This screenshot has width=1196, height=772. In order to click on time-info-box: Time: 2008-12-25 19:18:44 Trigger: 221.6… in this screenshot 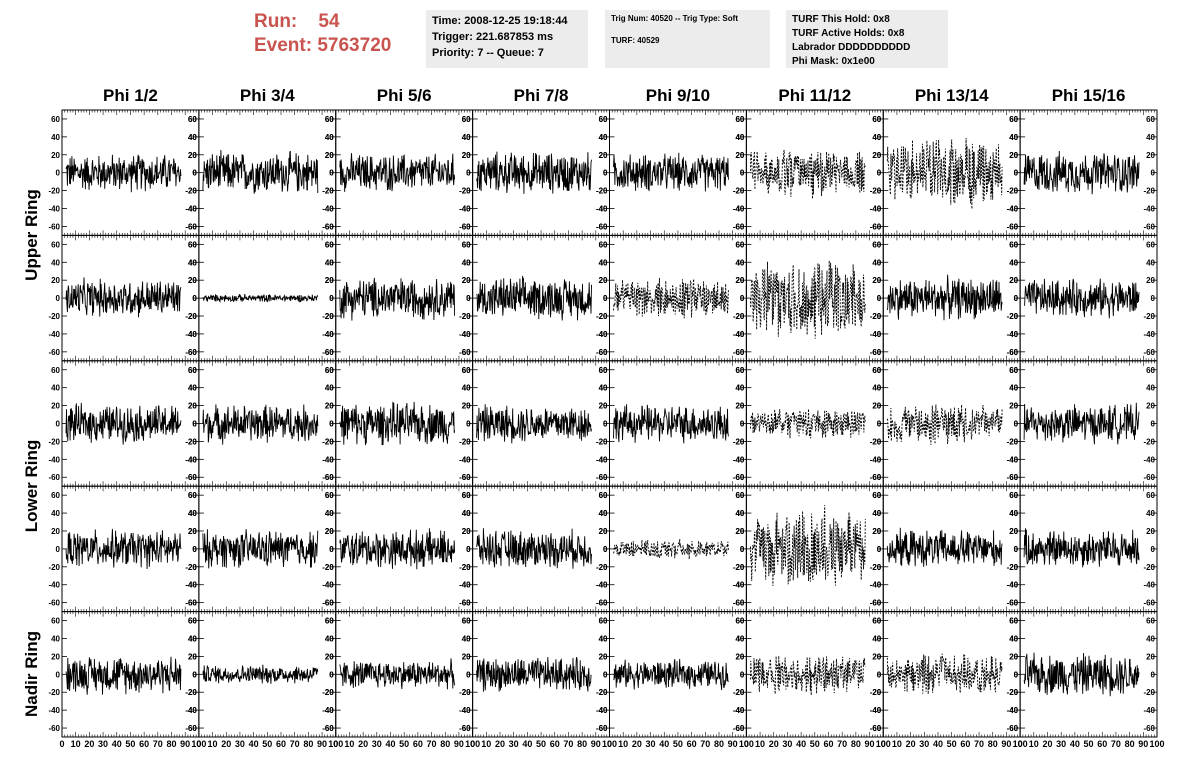, I will do `click(507, 39)`.